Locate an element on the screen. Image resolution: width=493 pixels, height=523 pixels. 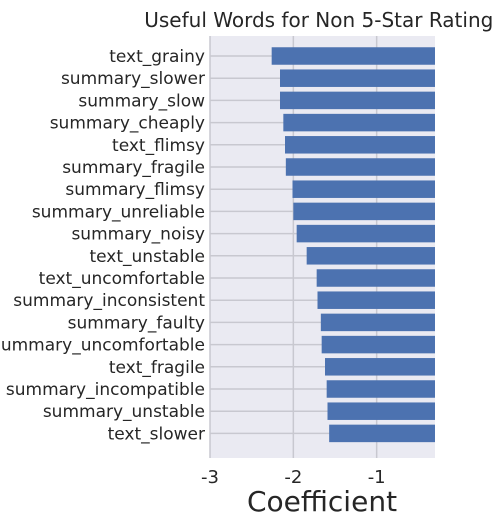
x-tick-label: -2 is located at coordinates (293, 477).